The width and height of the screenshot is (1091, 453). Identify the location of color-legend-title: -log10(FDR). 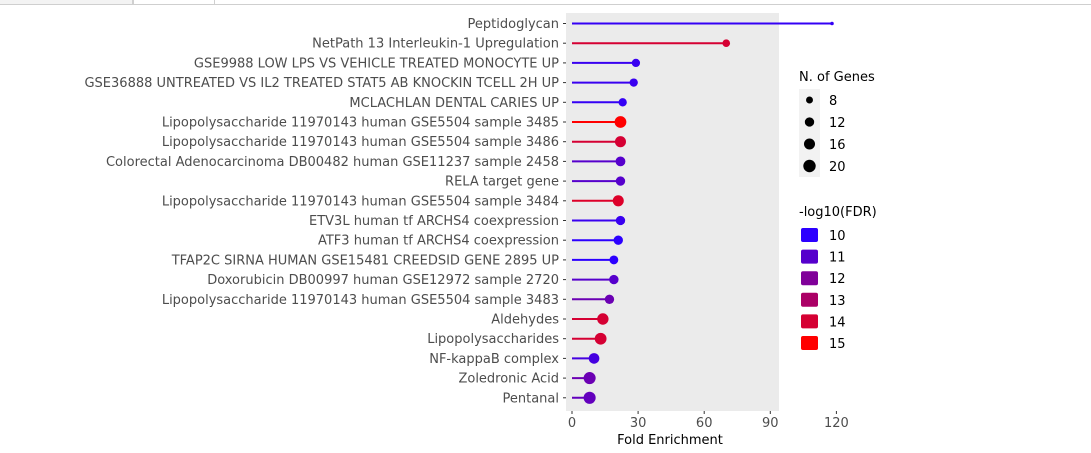
(838, 212).